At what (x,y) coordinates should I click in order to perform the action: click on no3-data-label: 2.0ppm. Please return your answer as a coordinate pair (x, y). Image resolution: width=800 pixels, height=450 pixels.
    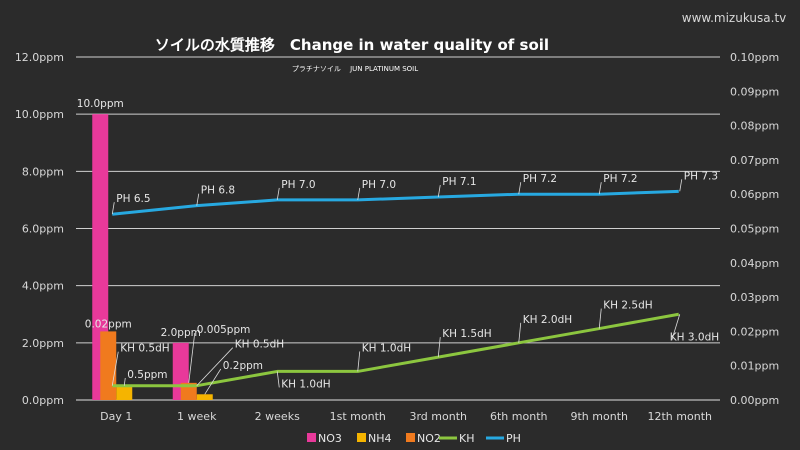
    Looking at the image, I should click on (181, 333).